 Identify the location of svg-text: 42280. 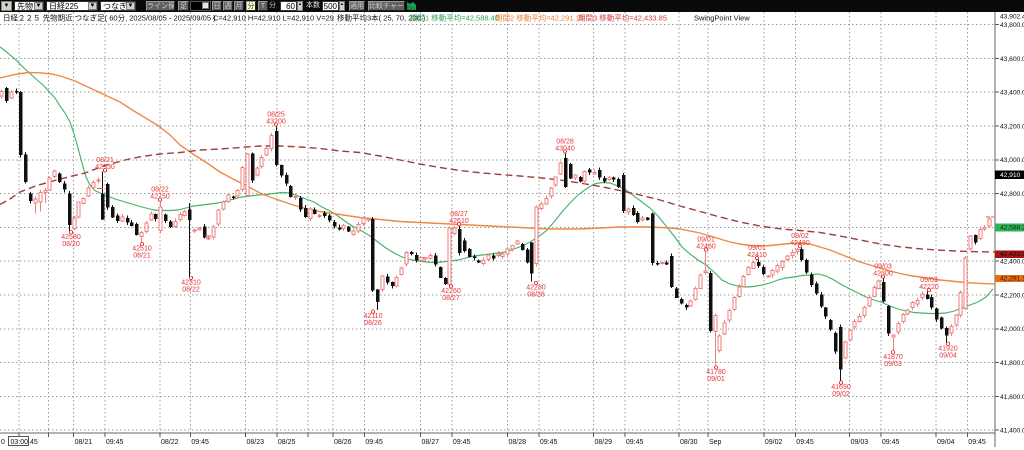
(536, 288).